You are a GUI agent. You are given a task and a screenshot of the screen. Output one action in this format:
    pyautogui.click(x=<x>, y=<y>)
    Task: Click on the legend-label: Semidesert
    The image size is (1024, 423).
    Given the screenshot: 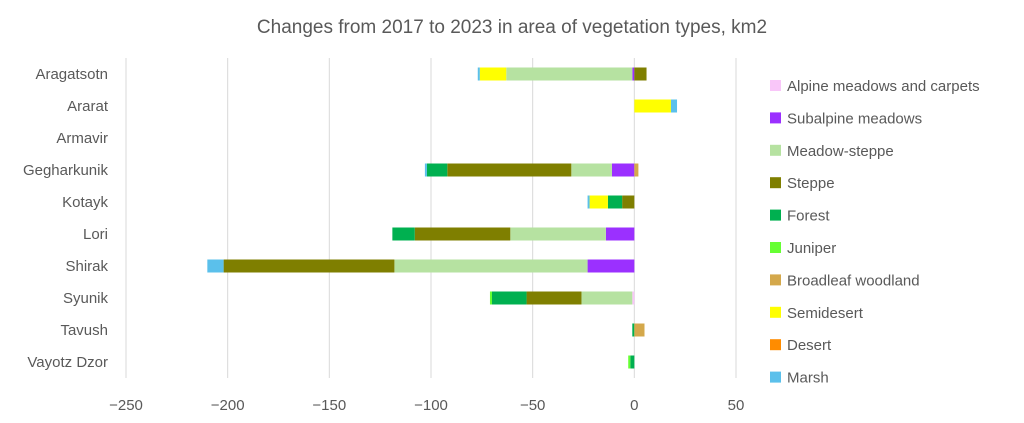 What is the action you would take?
    pyautogui.click(x=825, y=313)
    